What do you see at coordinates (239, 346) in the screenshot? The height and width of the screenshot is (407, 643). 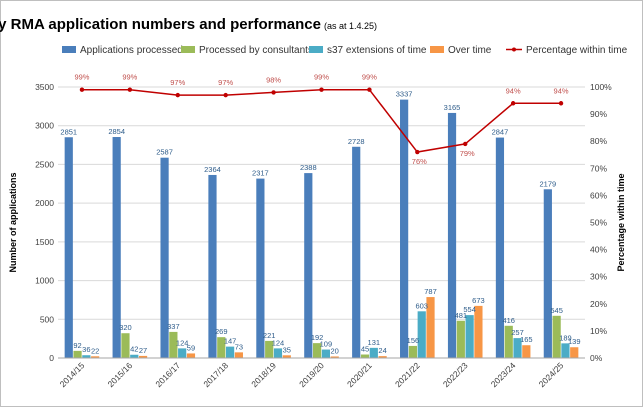 I see `bar-data-label: 73` at bounding box center [239, 346].